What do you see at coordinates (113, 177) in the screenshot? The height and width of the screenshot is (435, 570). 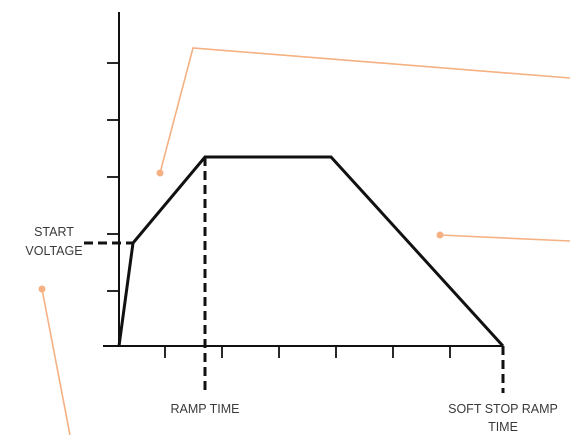 I see `y-axis-ticks` at bounding box center [113, 177].